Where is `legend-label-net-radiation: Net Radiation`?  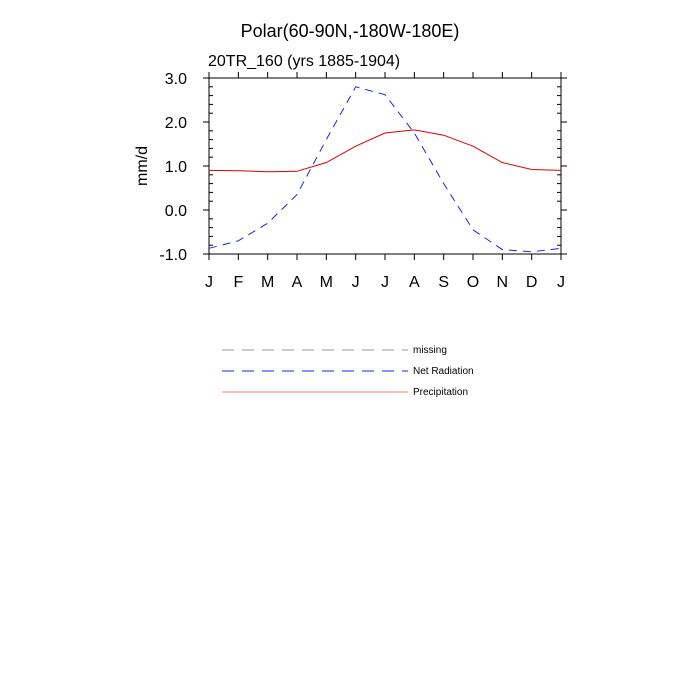
legend-label-net-radiation: Net Radiation is located at coordinates (443, 371).